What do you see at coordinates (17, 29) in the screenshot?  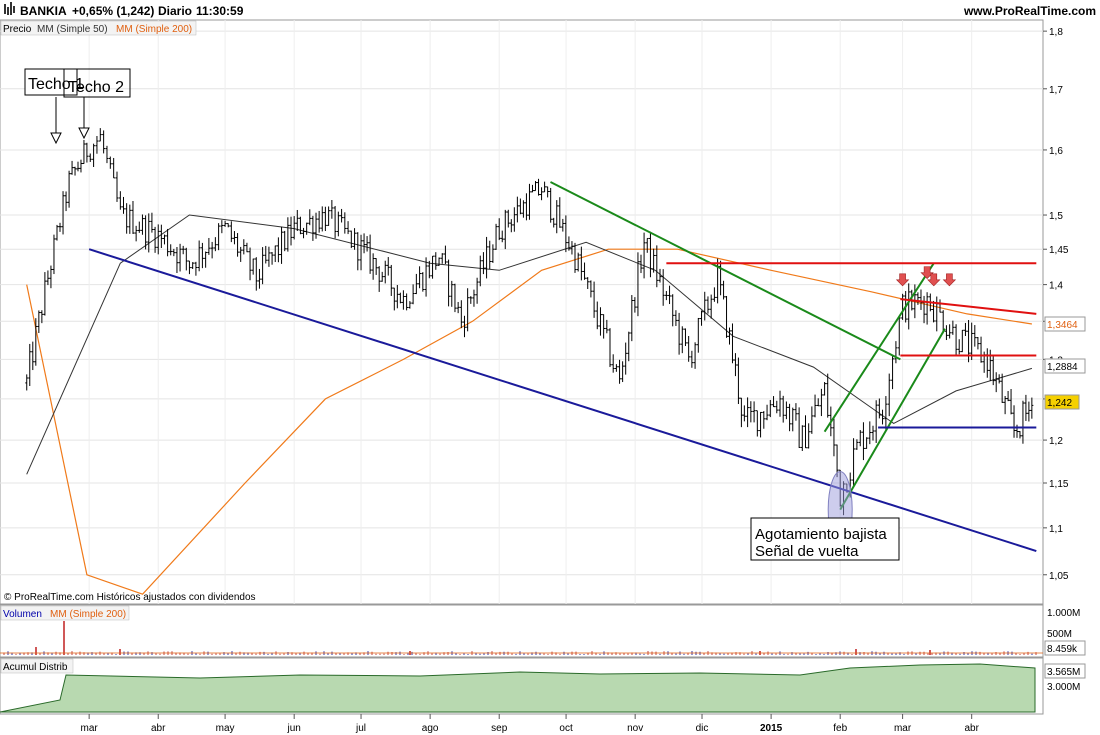 I see `legend-price: Precio` at bounding box center [17, 29].